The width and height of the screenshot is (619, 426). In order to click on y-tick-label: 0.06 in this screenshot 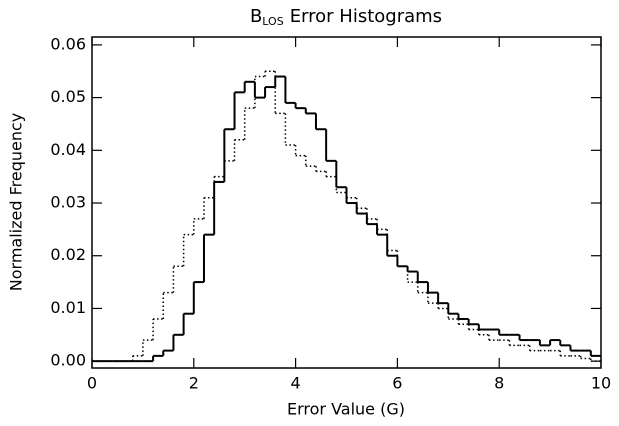, I will do `click(68, 43)`.